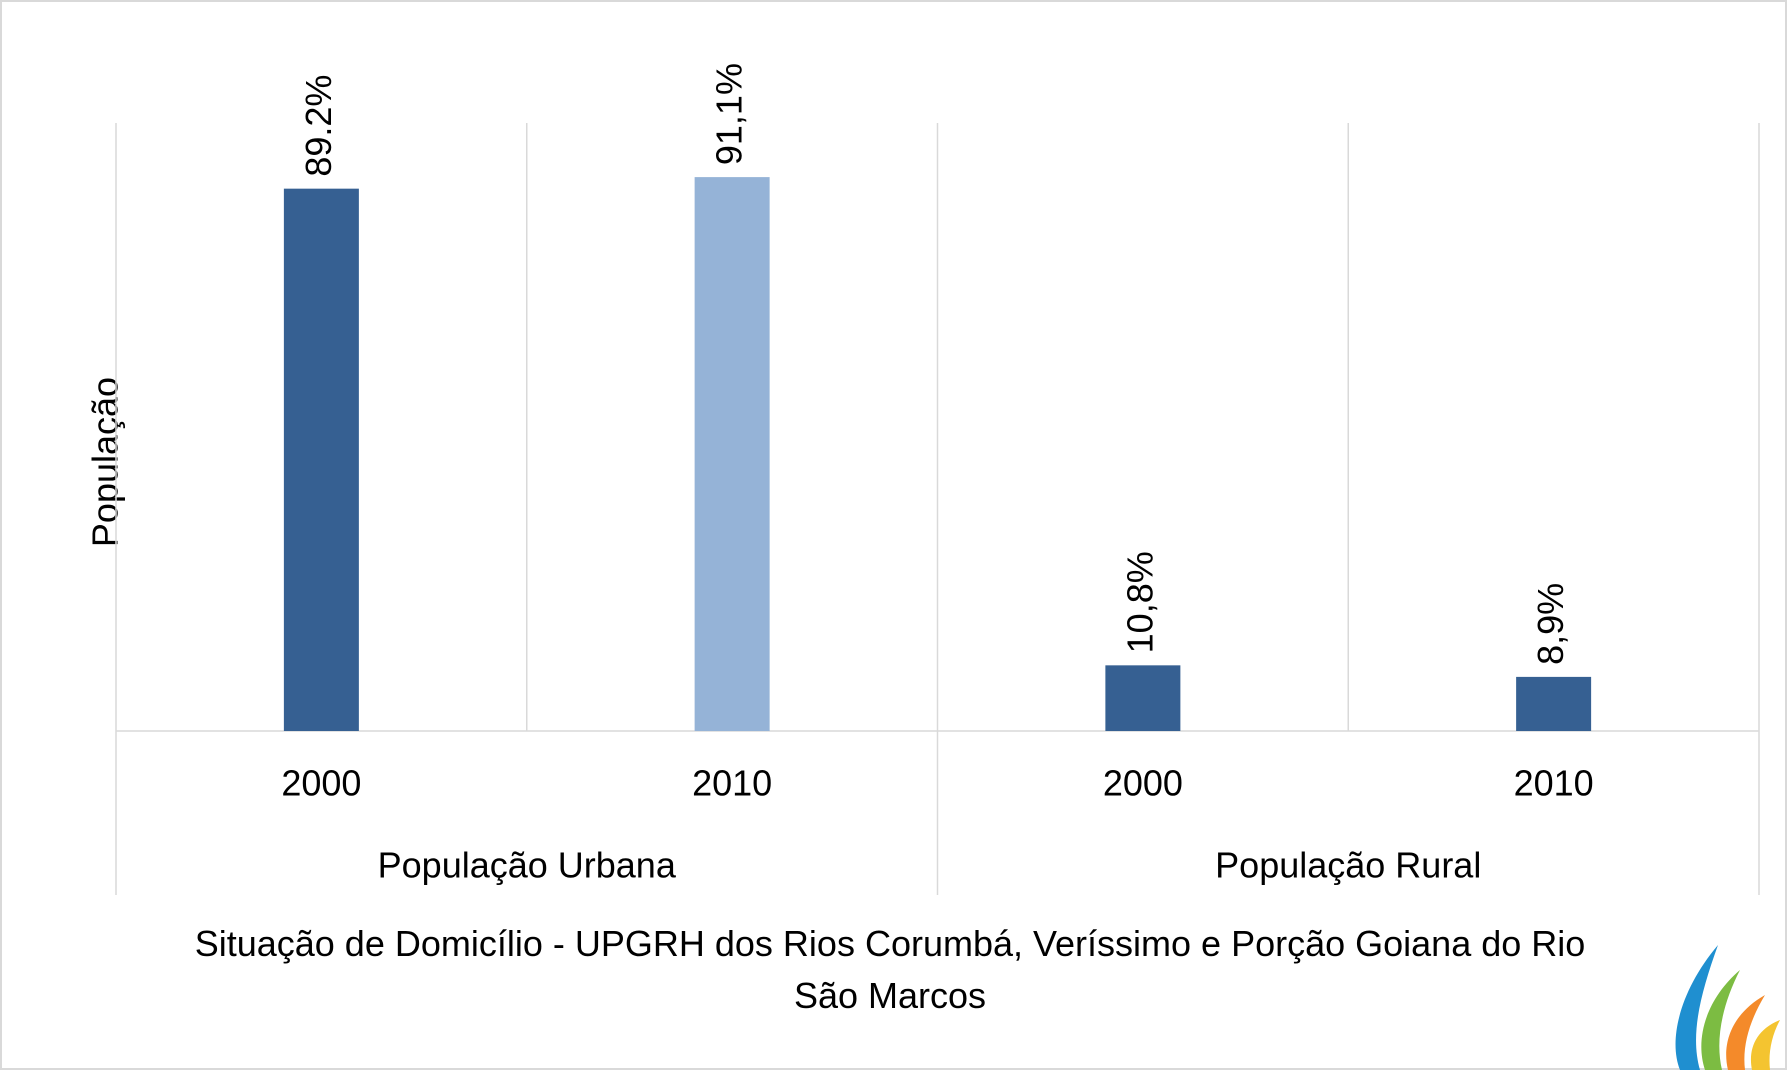 The image size is (1787, 1070). What do you see at coordinates (527, 865) in the screenshot?
I see `group-label: População Urbana` at bounding box center [527, 865].